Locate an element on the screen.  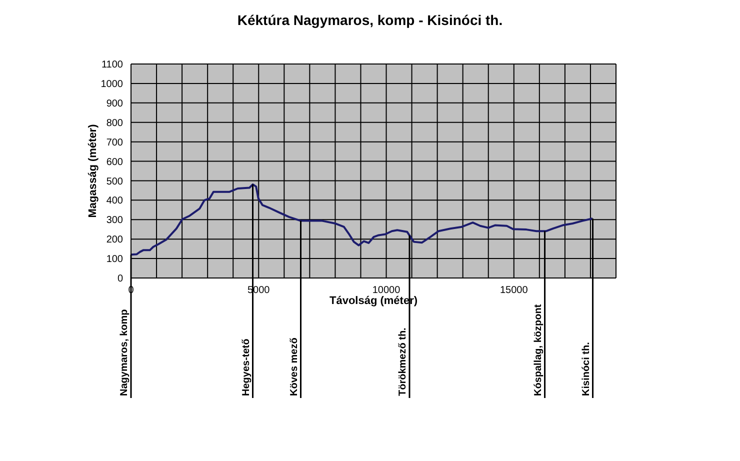
ref-line-label: Hegyes-tető is located at coordinates (246, 367).